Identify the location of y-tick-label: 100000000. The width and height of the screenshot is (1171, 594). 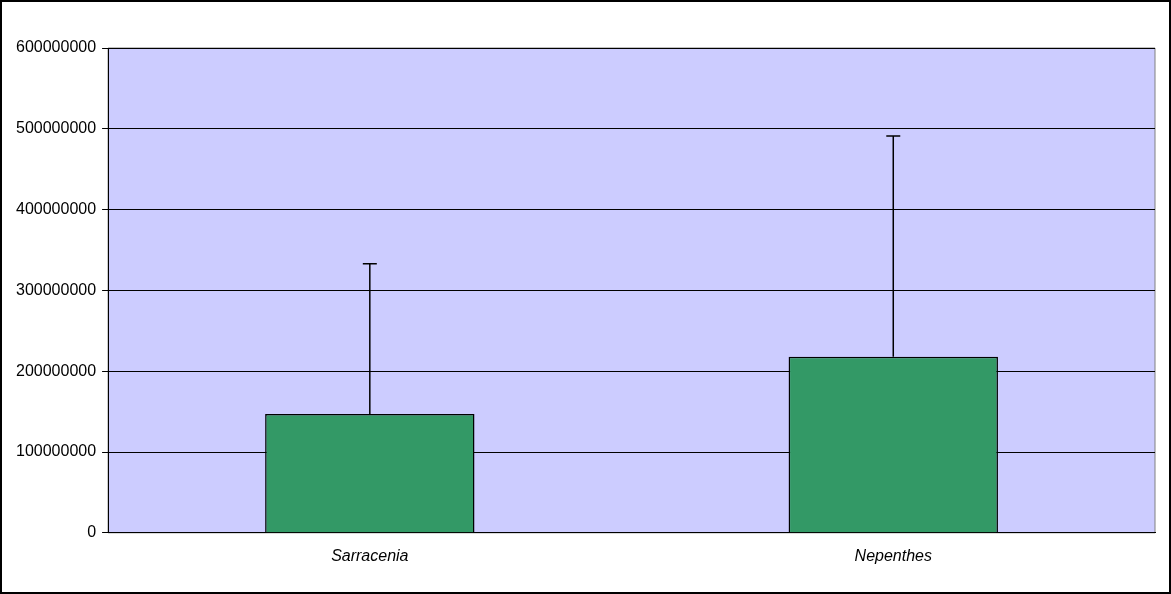
(56, 451).